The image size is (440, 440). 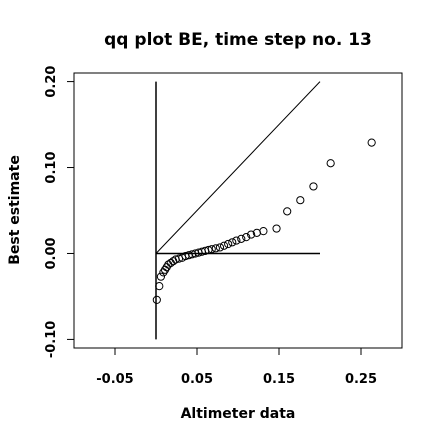 What do you see at coordinates (114, 379) in the screenshot?
I see `x-tick-label: -0.05` at bounding box center [114, 379].